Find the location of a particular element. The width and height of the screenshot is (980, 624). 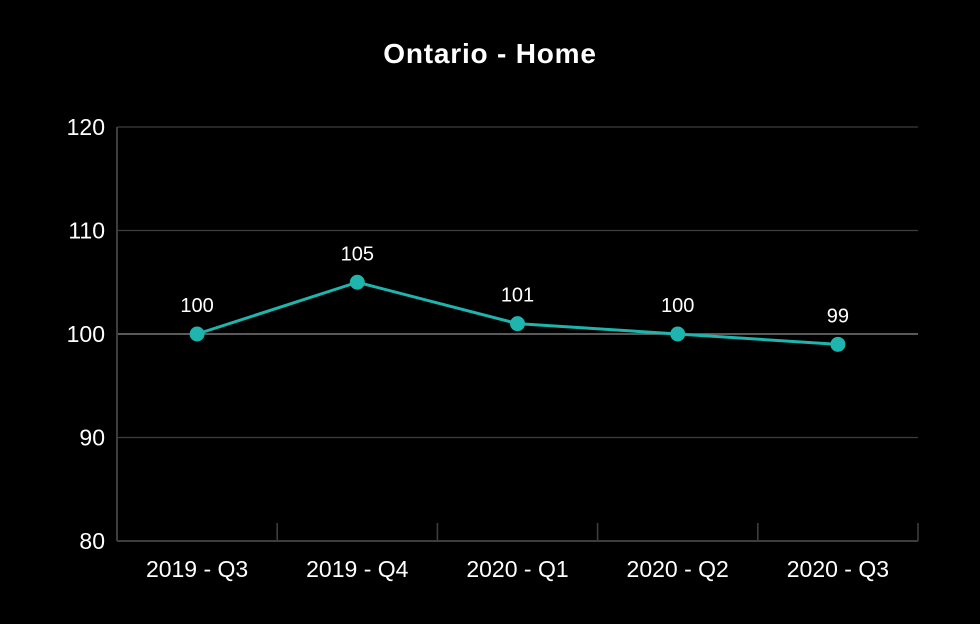

y-tick-label: 80 is located at coordinates (92, 541).